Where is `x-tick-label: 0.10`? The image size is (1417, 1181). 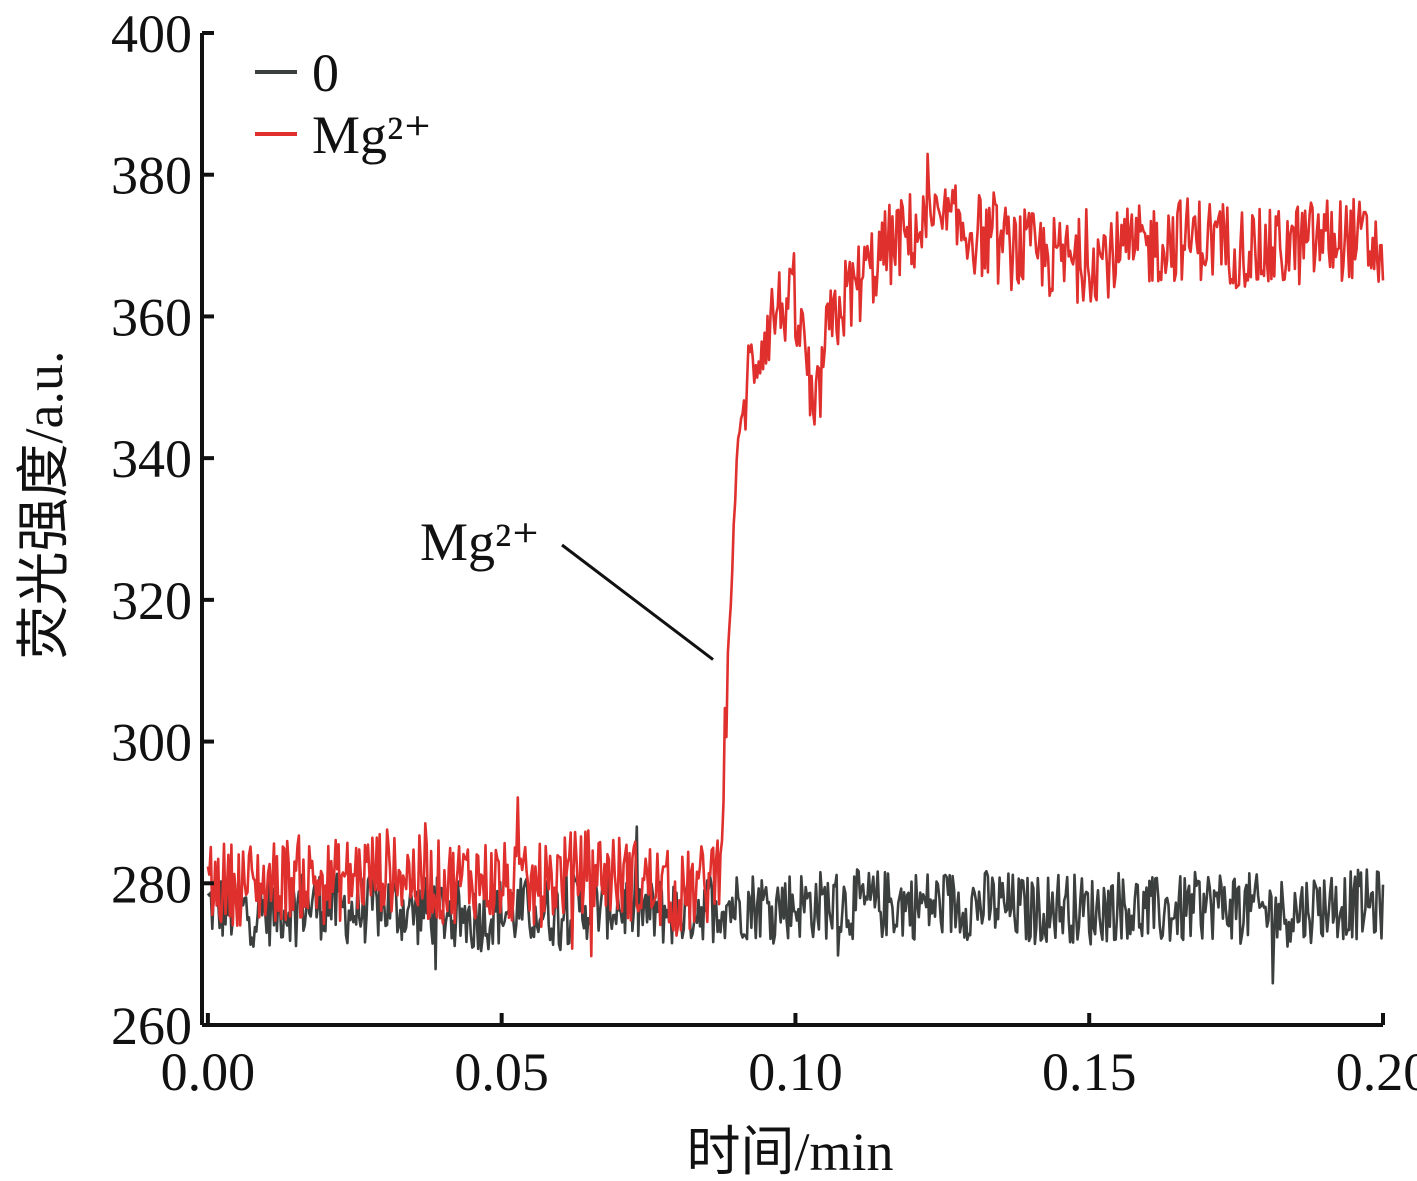 x-tick-label: 0.10 is located at coordinates (795, 1072).